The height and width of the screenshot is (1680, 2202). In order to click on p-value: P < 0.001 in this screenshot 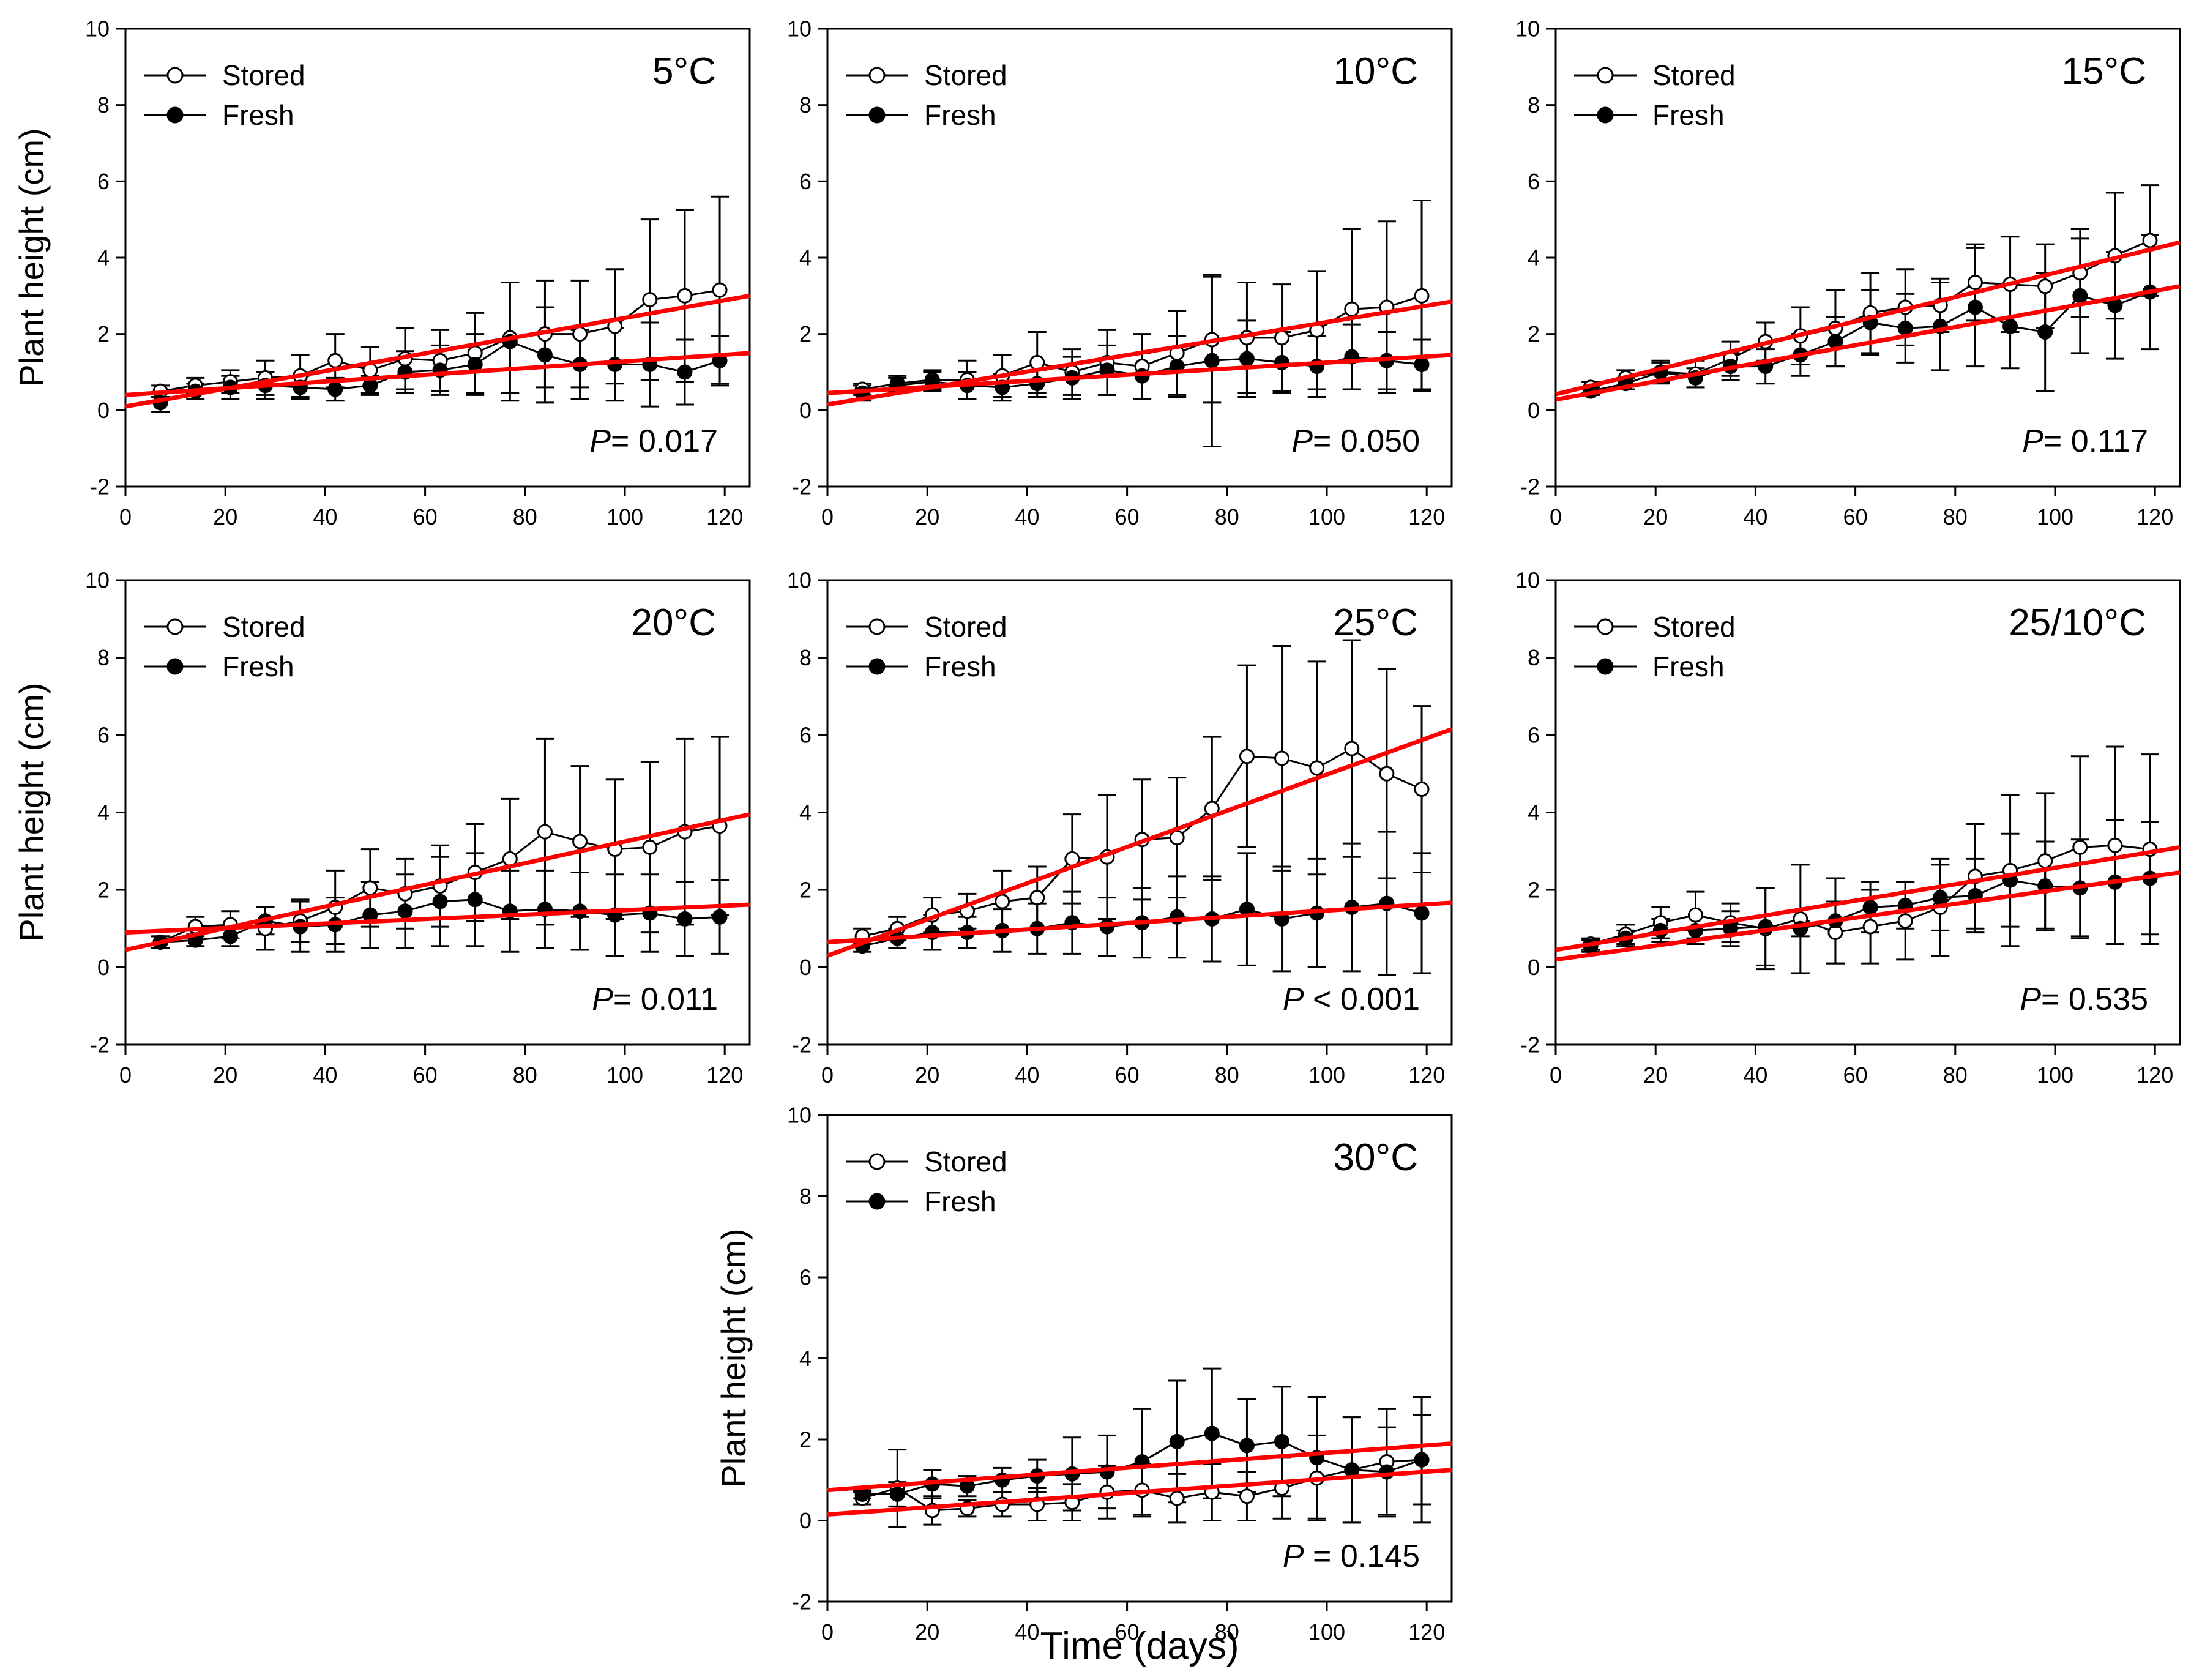, I will do `click(1352, 999)`.